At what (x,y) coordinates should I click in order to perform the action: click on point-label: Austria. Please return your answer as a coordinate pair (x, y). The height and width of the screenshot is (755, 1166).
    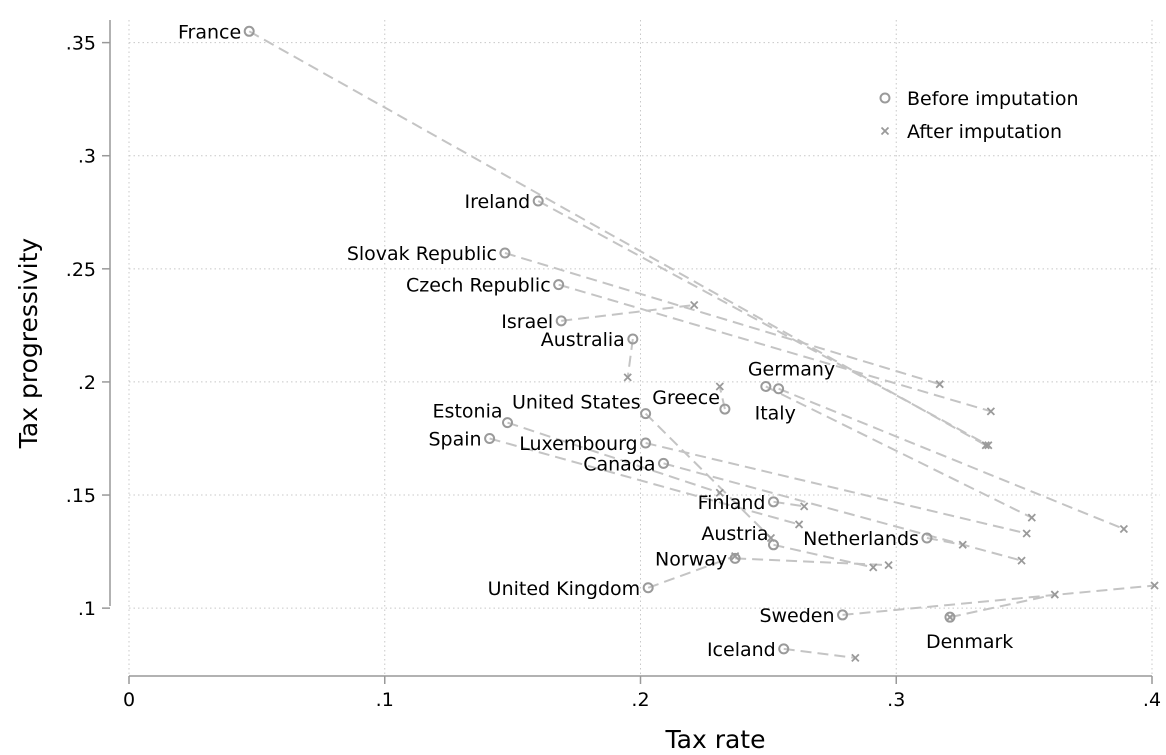
    Looking at the image, I should click on (734, 534).